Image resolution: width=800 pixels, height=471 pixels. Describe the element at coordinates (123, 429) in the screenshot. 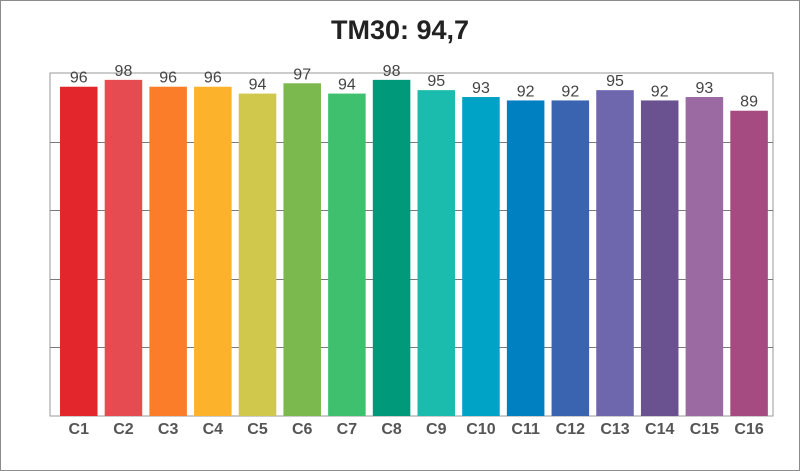

I see `x-tick-label: C2` at that location.